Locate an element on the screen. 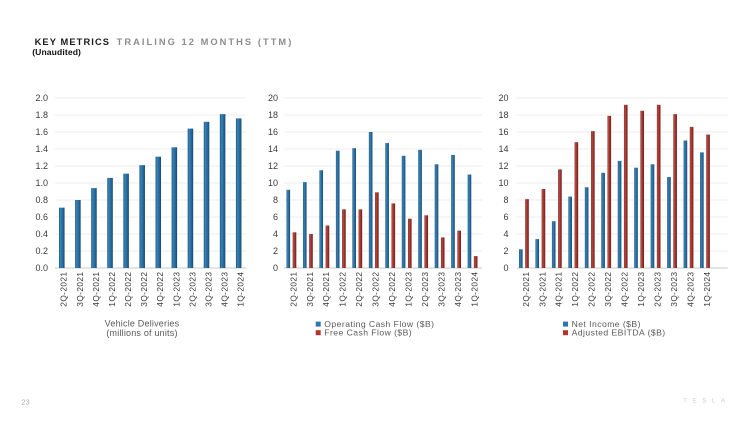 This screenshot has width=744, height=423. svg-text: Adjusted EBITDA ($B) is located at coordinates (619, 333).